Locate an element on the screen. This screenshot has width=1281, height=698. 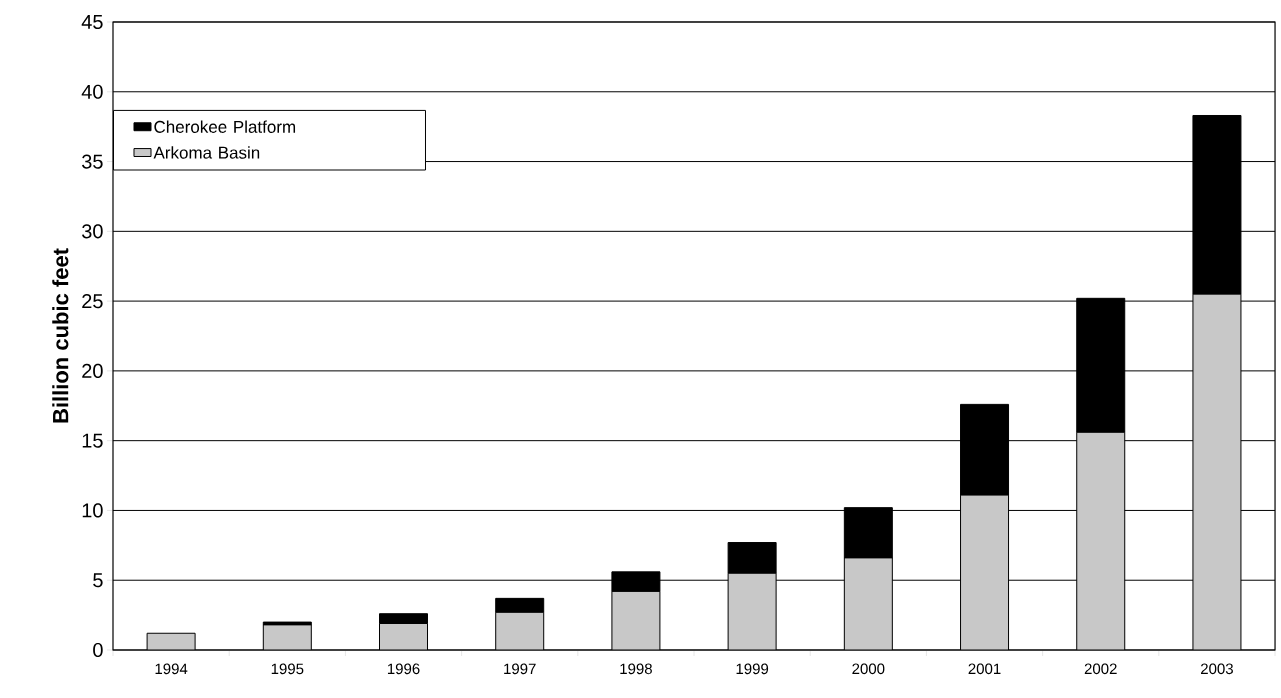
y-tick-label: 25 is located at coordinates (92, 301).